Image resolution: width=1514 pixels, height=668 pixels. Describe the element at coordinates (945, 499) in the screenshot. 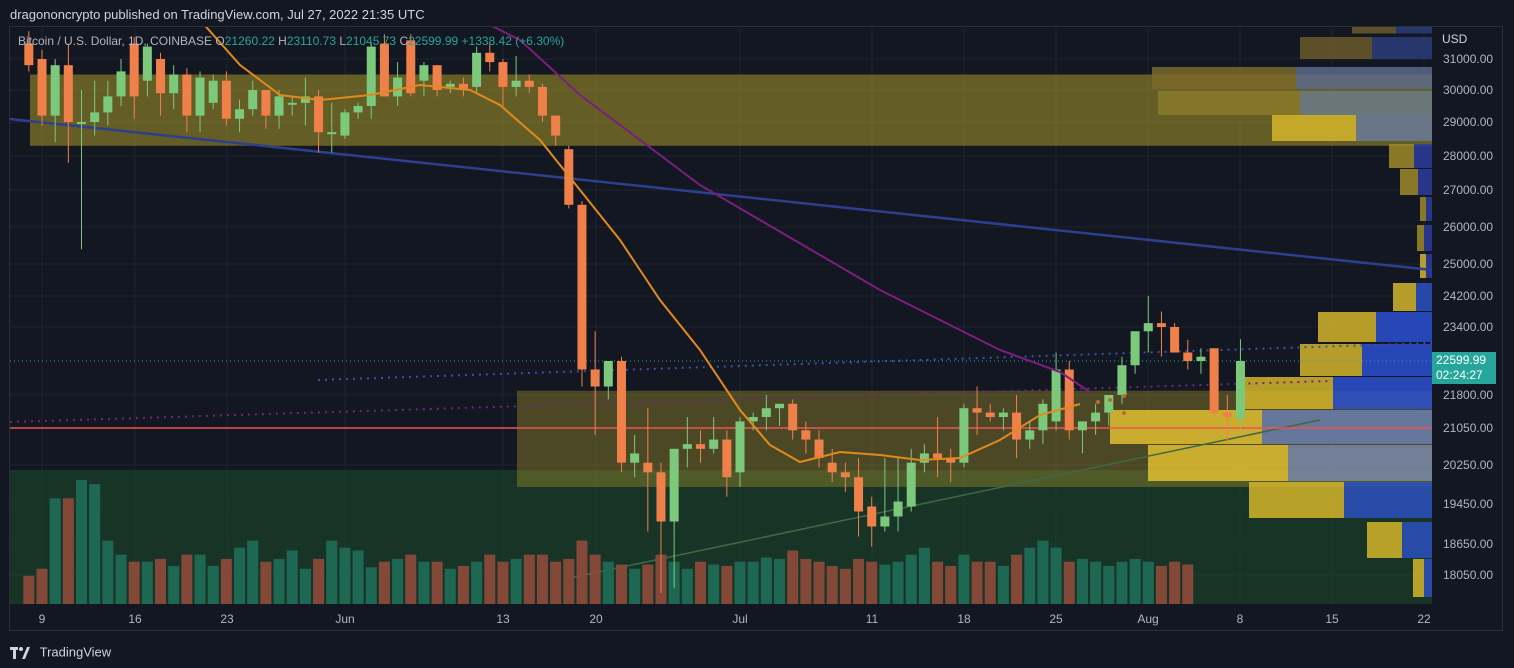

I see `trendline-green` at that location.